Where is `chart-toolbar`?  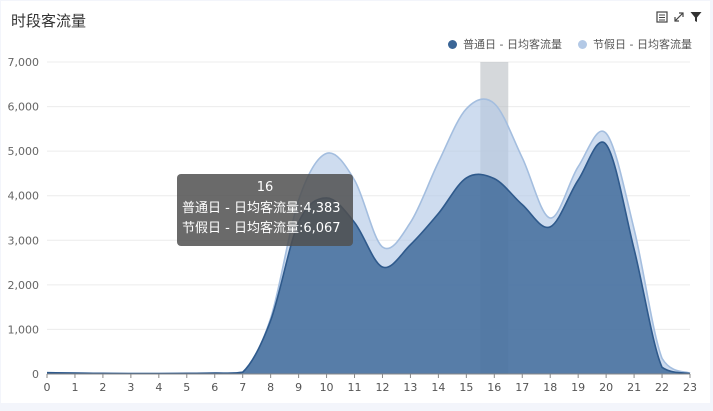 chart-toolbar is located at coordinates (678, 16).